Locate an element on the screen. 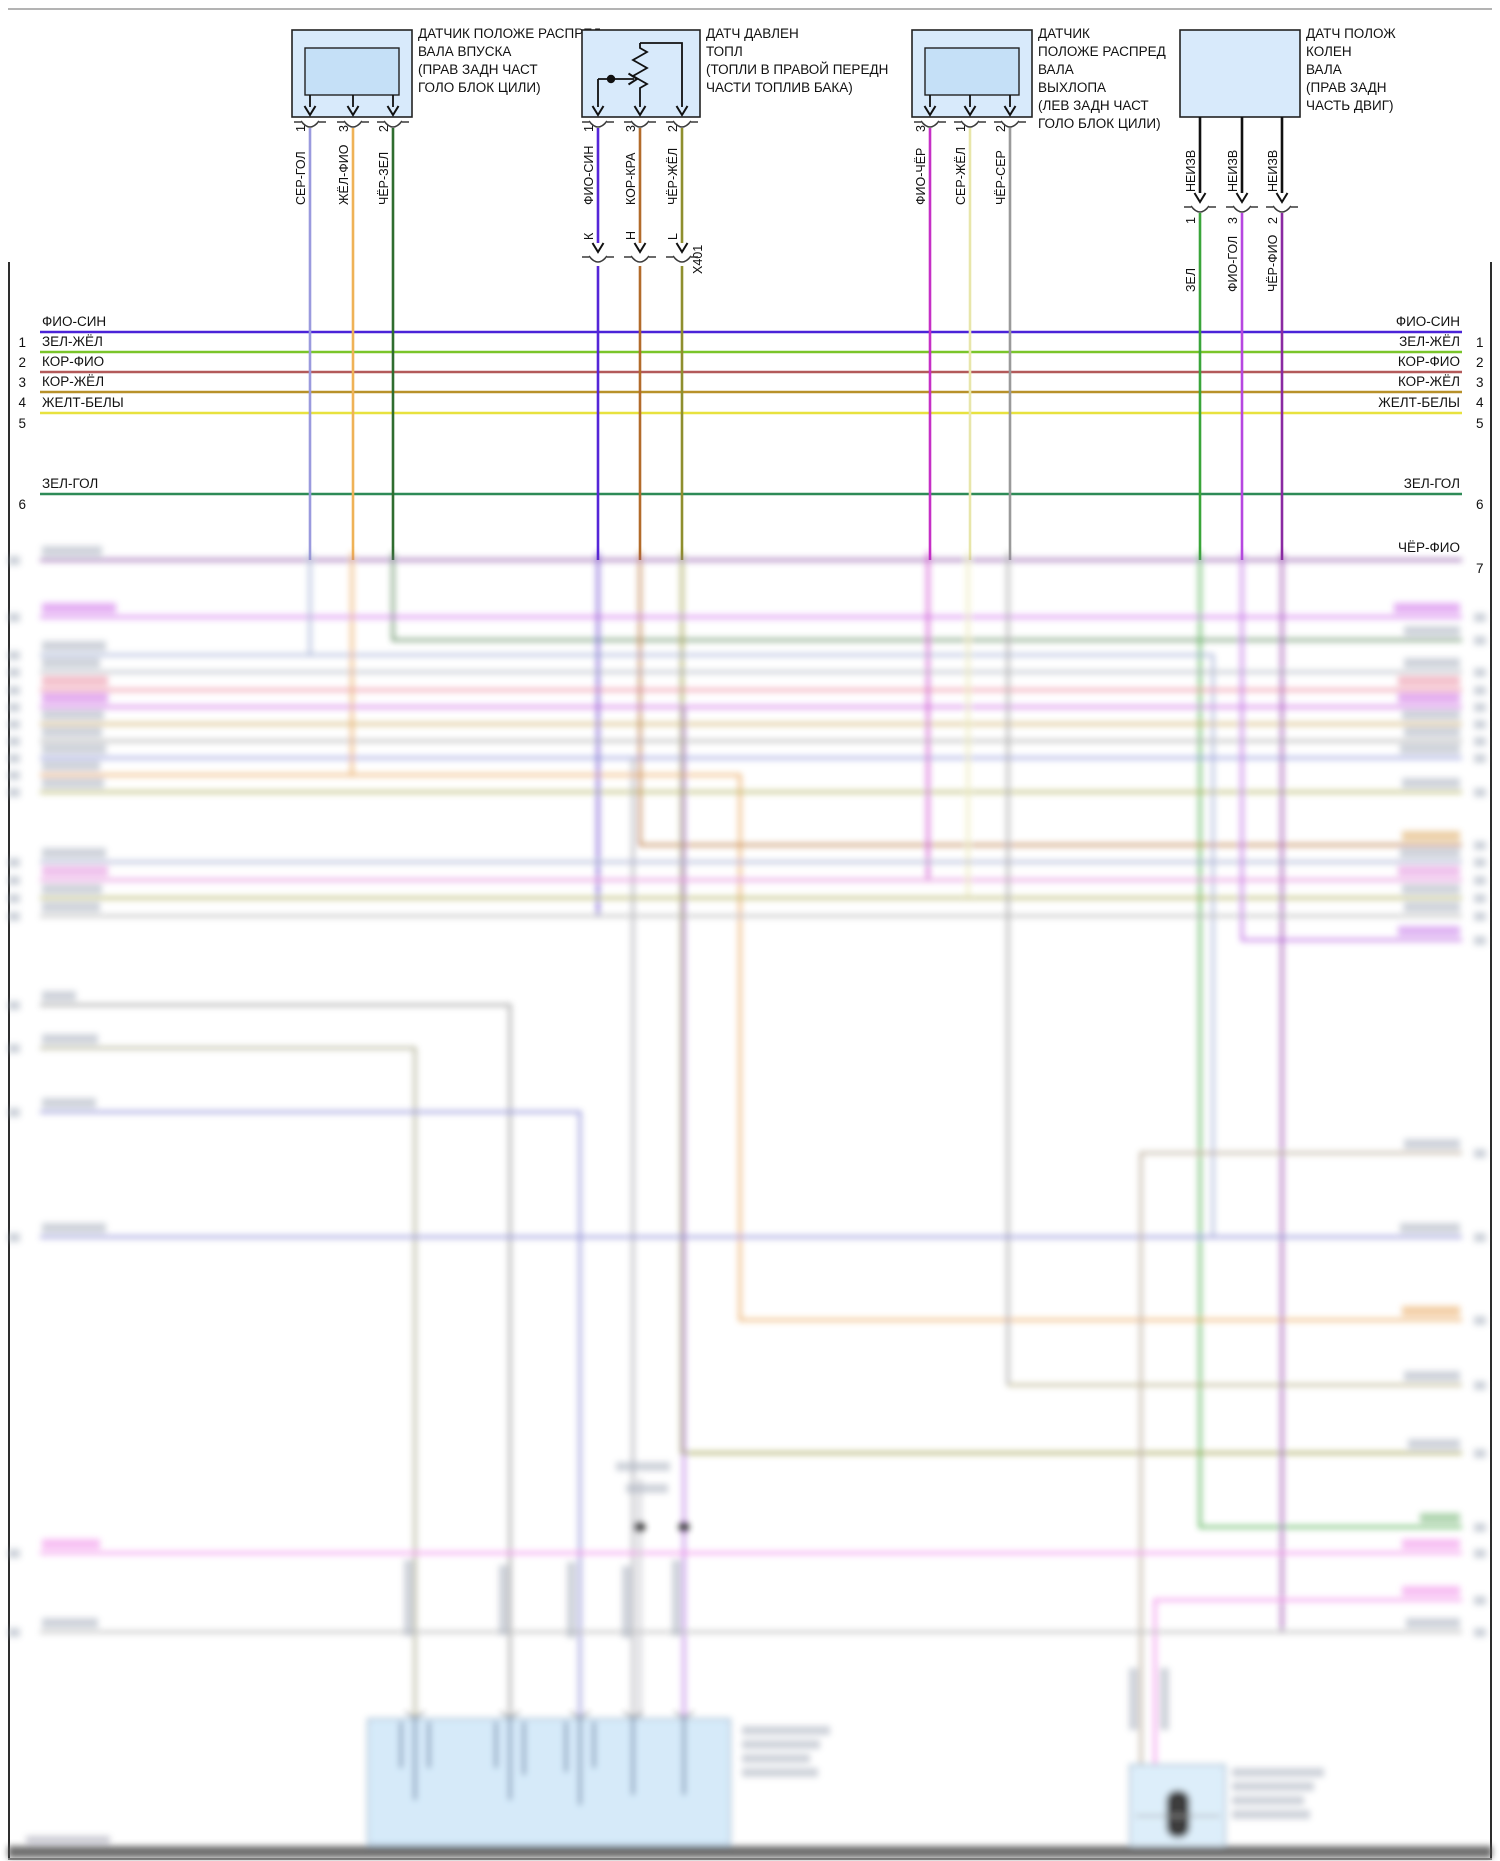  wire-label: ЧЁР-ЗЕЛ is located at coordinates (384, 178).